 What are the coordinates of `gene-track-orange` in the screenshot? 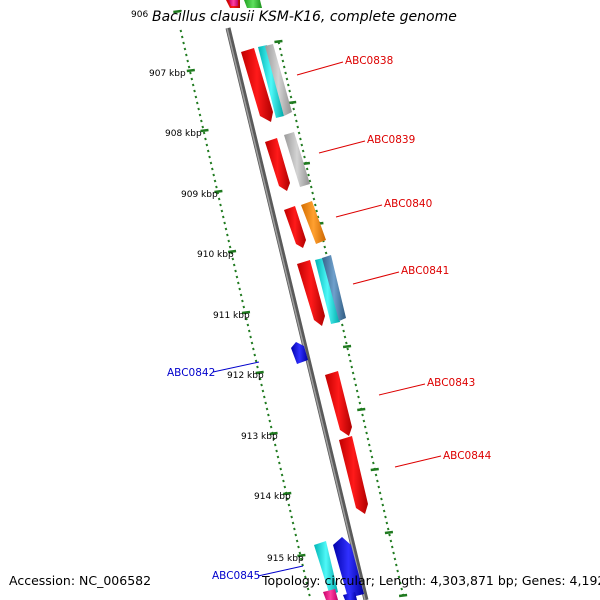 It's located at (313, 222).